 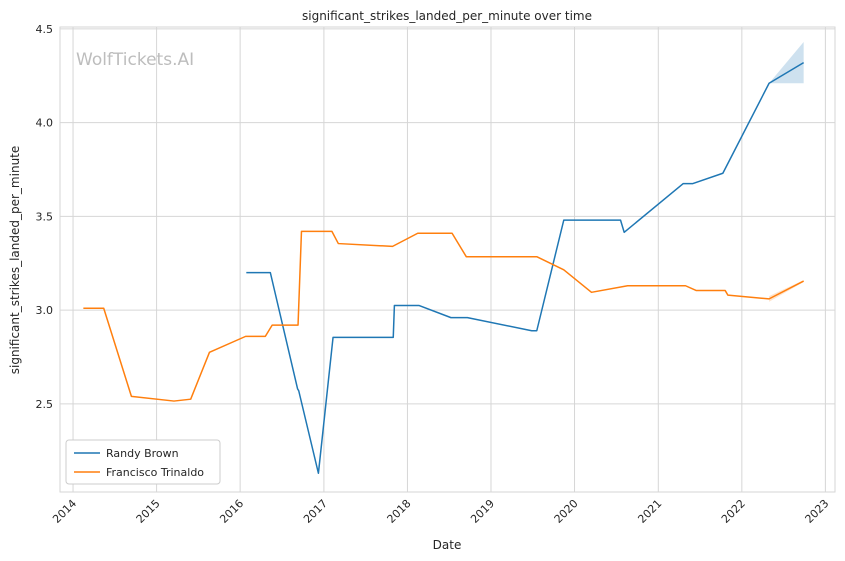 What do you see at coordinates (45, 29) in the screenshot?
I see `y-tick-label: 4.5` at bounding box center [45, 29].